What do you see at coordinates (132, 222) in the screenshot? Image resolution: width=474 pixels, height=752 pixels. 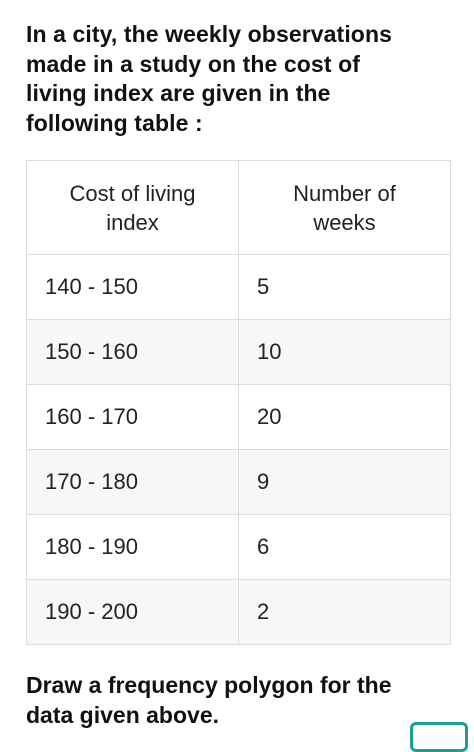 I see `header-line: index` at bounding box center [132, 222].